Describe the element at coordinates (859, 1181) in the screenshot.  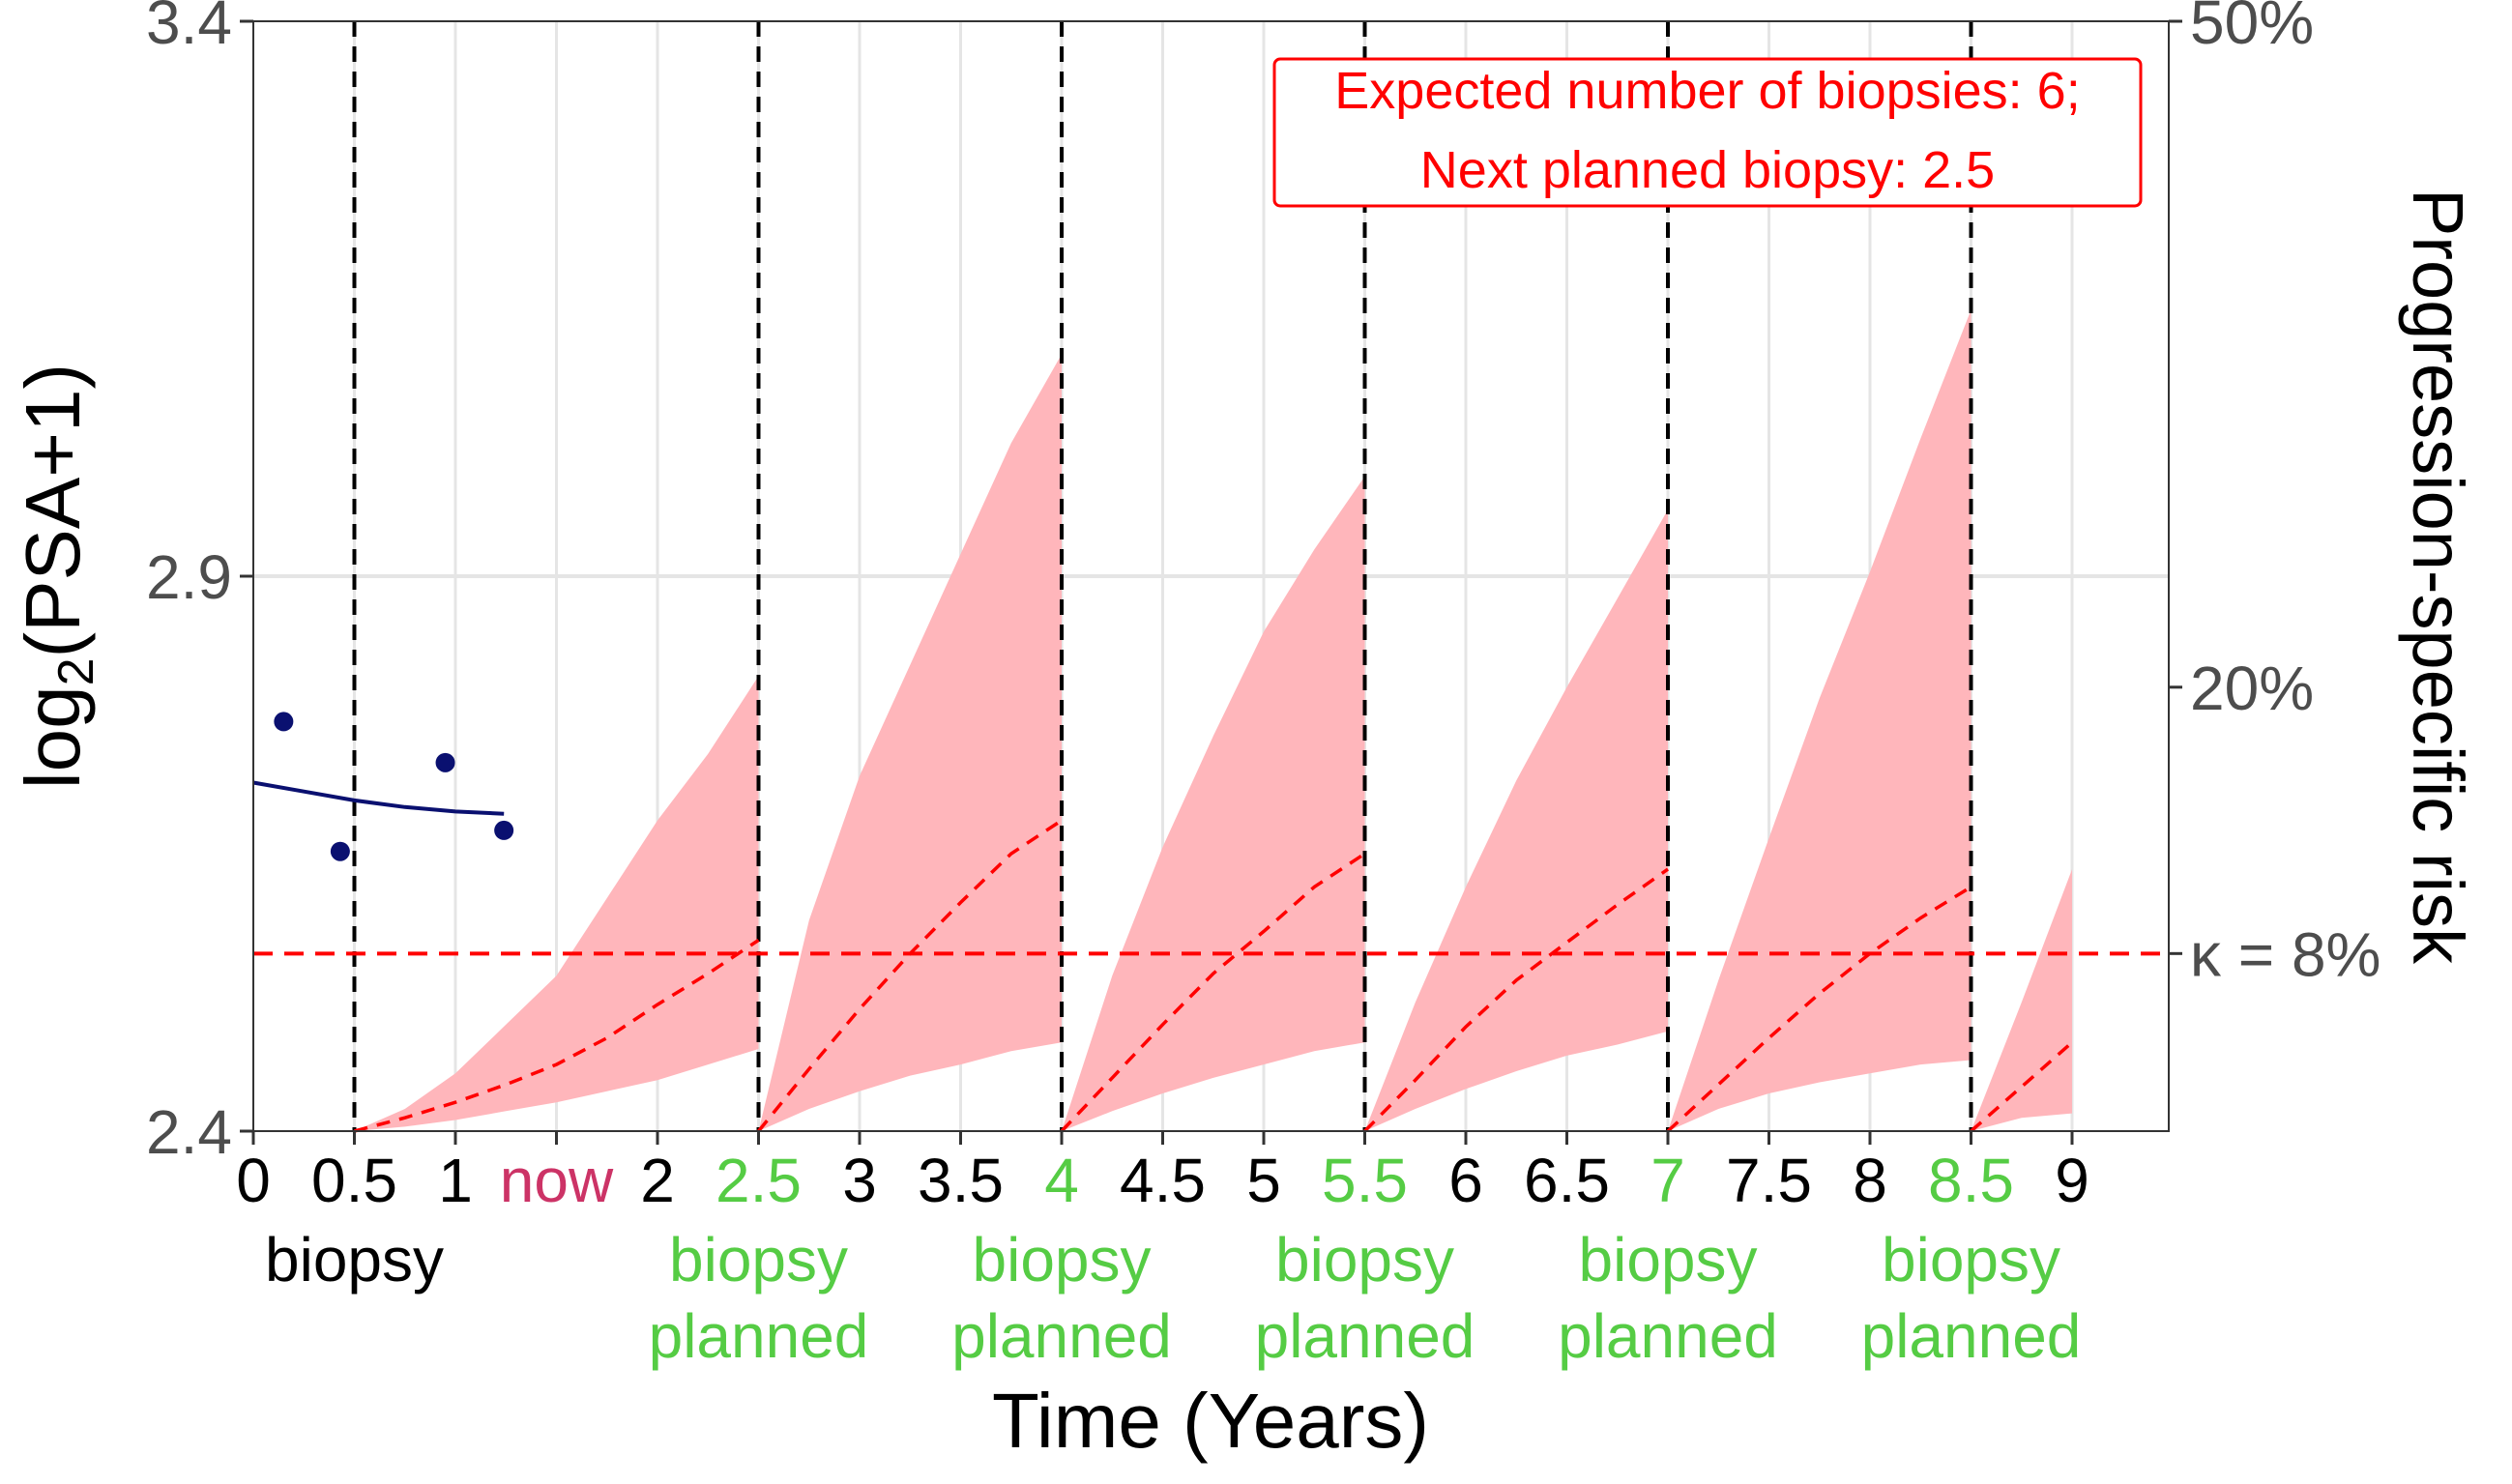
I see `x-tick-label: 3` at that location.